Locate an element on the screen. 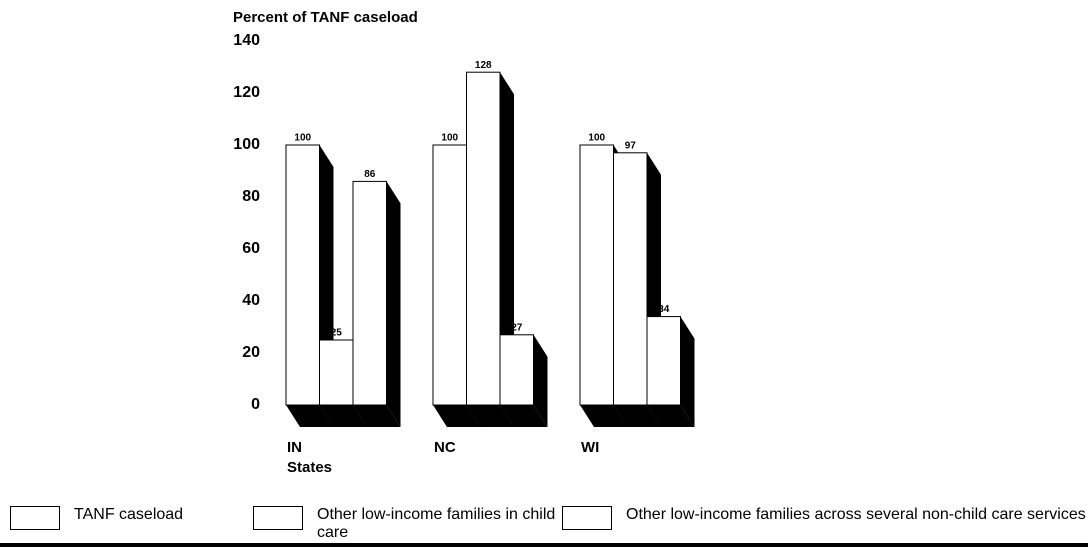  value-label: 25 is located at coordinates (337, 333).